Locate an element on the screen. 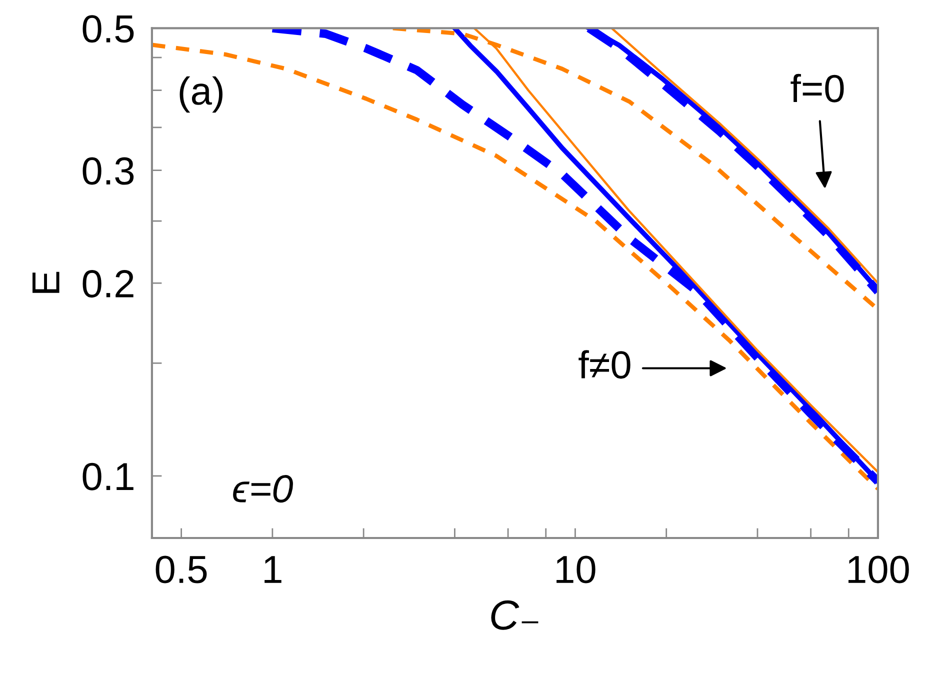 The height and width of the screenshot is (688, 938). annotation: f≠0 is located at coordinates (604, 364).